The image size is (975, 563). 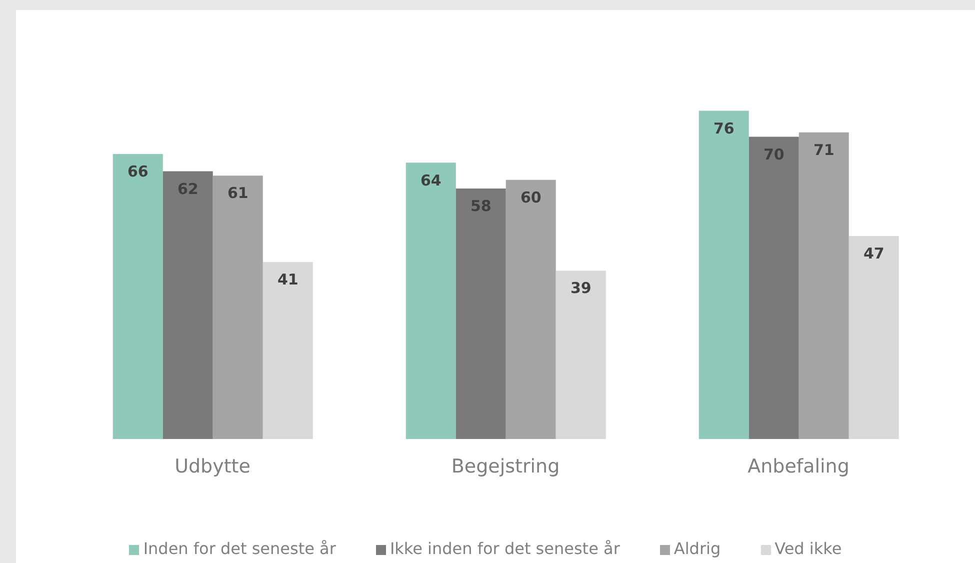 What do you see at coordinates (723, 128) in the screenshot?
I see `data-label: 76` at bounding box center [723, 128].